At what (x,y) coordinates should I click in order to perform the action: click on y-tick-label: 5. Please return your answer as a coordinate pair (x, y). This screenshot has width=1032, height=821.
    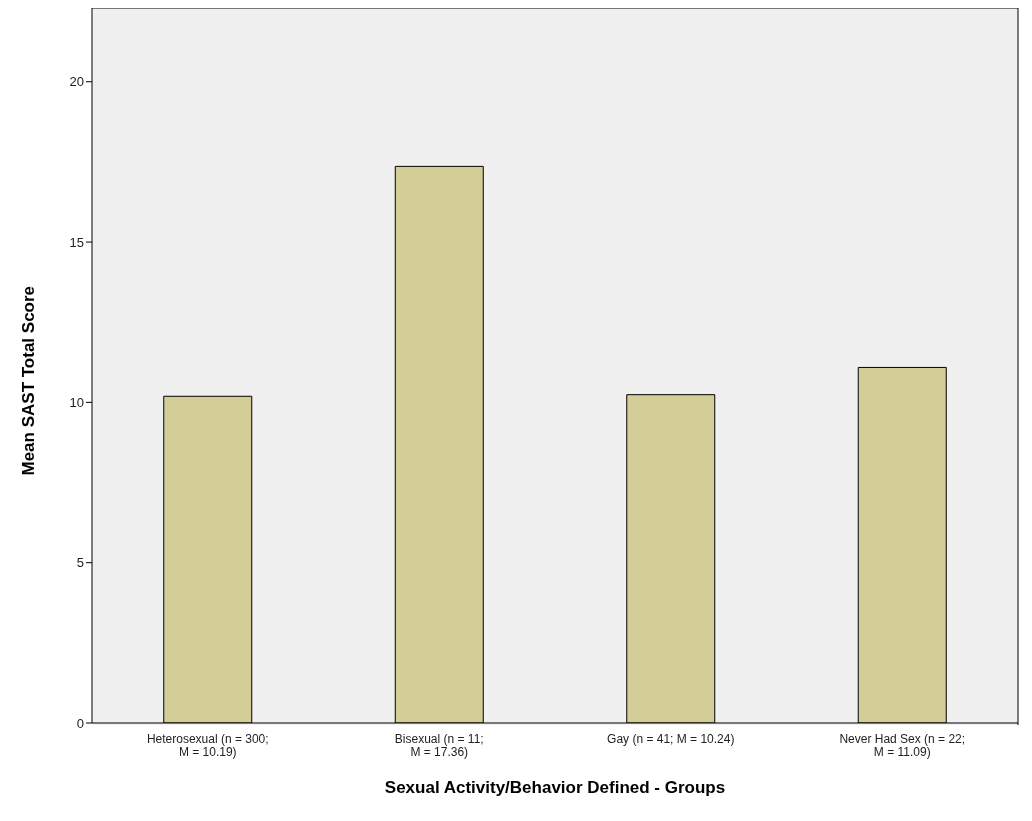
    Looking at the image, I should click on (80, 563).